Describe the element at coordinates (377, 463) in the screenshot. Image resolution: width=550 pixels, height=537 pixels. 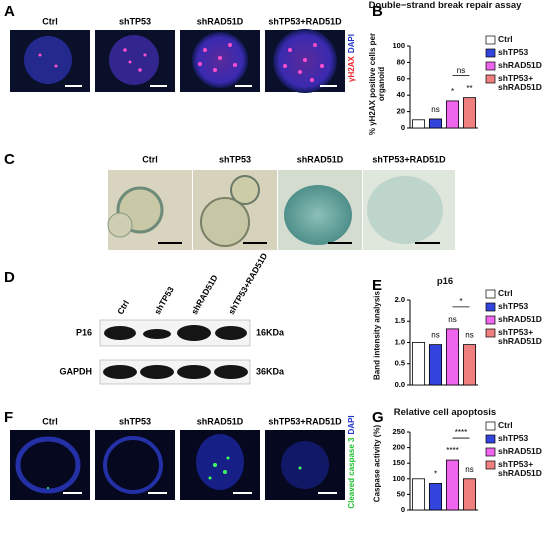
I see `y-axis-title: Caspase activity (%)` at that location.